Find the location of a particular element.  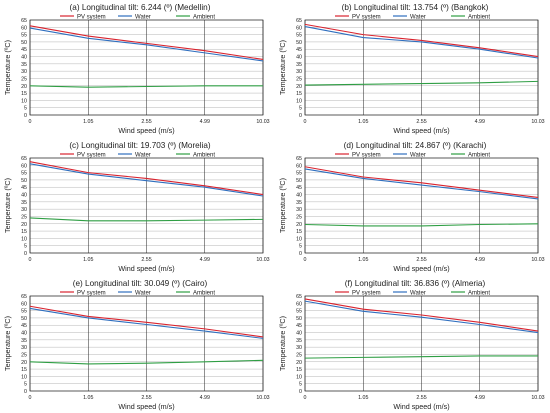

x-tick-label: 0 is located at coordinates (305, 260).